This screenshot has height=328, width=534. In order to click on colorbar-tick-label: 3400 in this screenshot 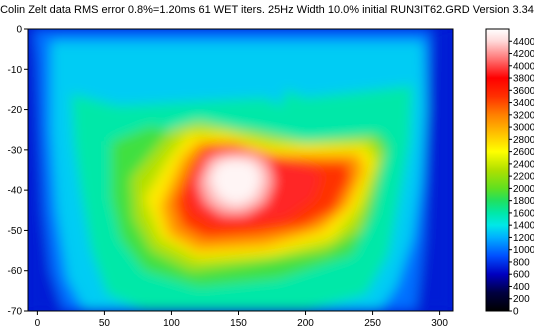, I will do `click(523, 103)`.